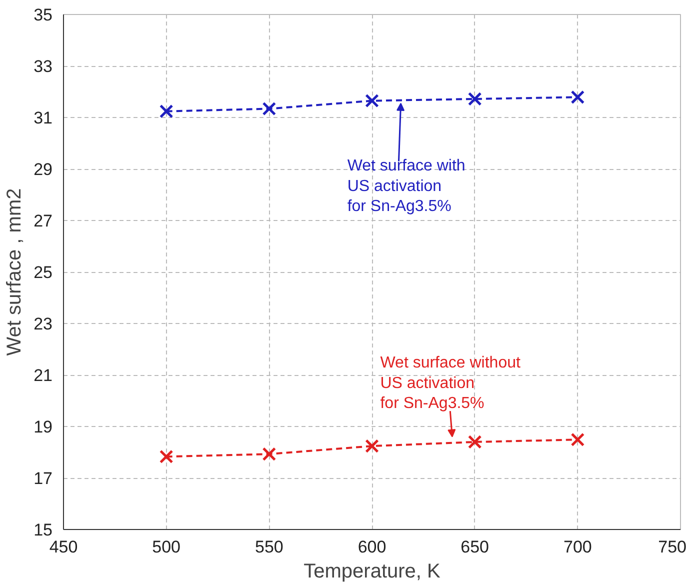  What do you see at coordinates (43, 118) in the screenshot?
I see `y-tick-label: 31` at bounding box center [43, 118].